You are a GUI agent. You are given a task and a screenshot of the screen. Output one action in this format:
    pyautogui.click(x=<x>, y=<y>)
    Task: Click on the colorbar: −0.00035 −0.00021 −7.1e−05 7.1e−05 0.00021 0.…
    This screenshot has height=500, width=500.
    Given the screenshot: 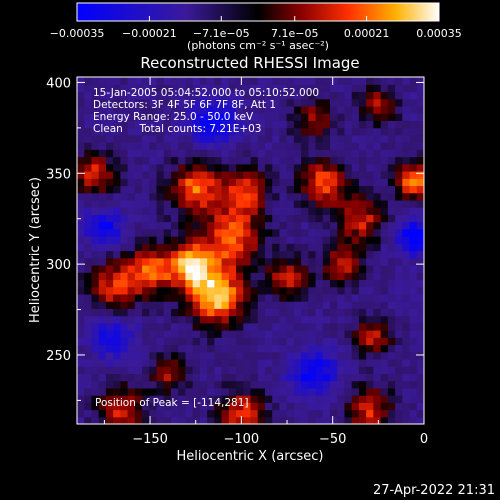 What is the action you would take?
    pyautogui.click(x=256, y=27)
    